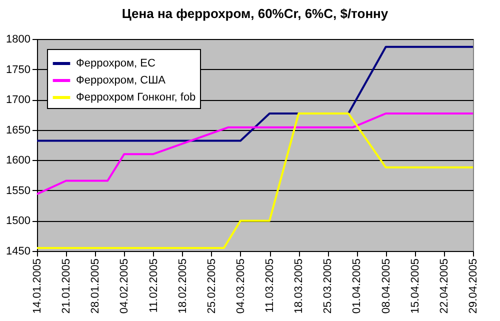 This screenshot has width=500, height=321. I want to click on x-tick-label: 08.04.2005, so click(386, 286).